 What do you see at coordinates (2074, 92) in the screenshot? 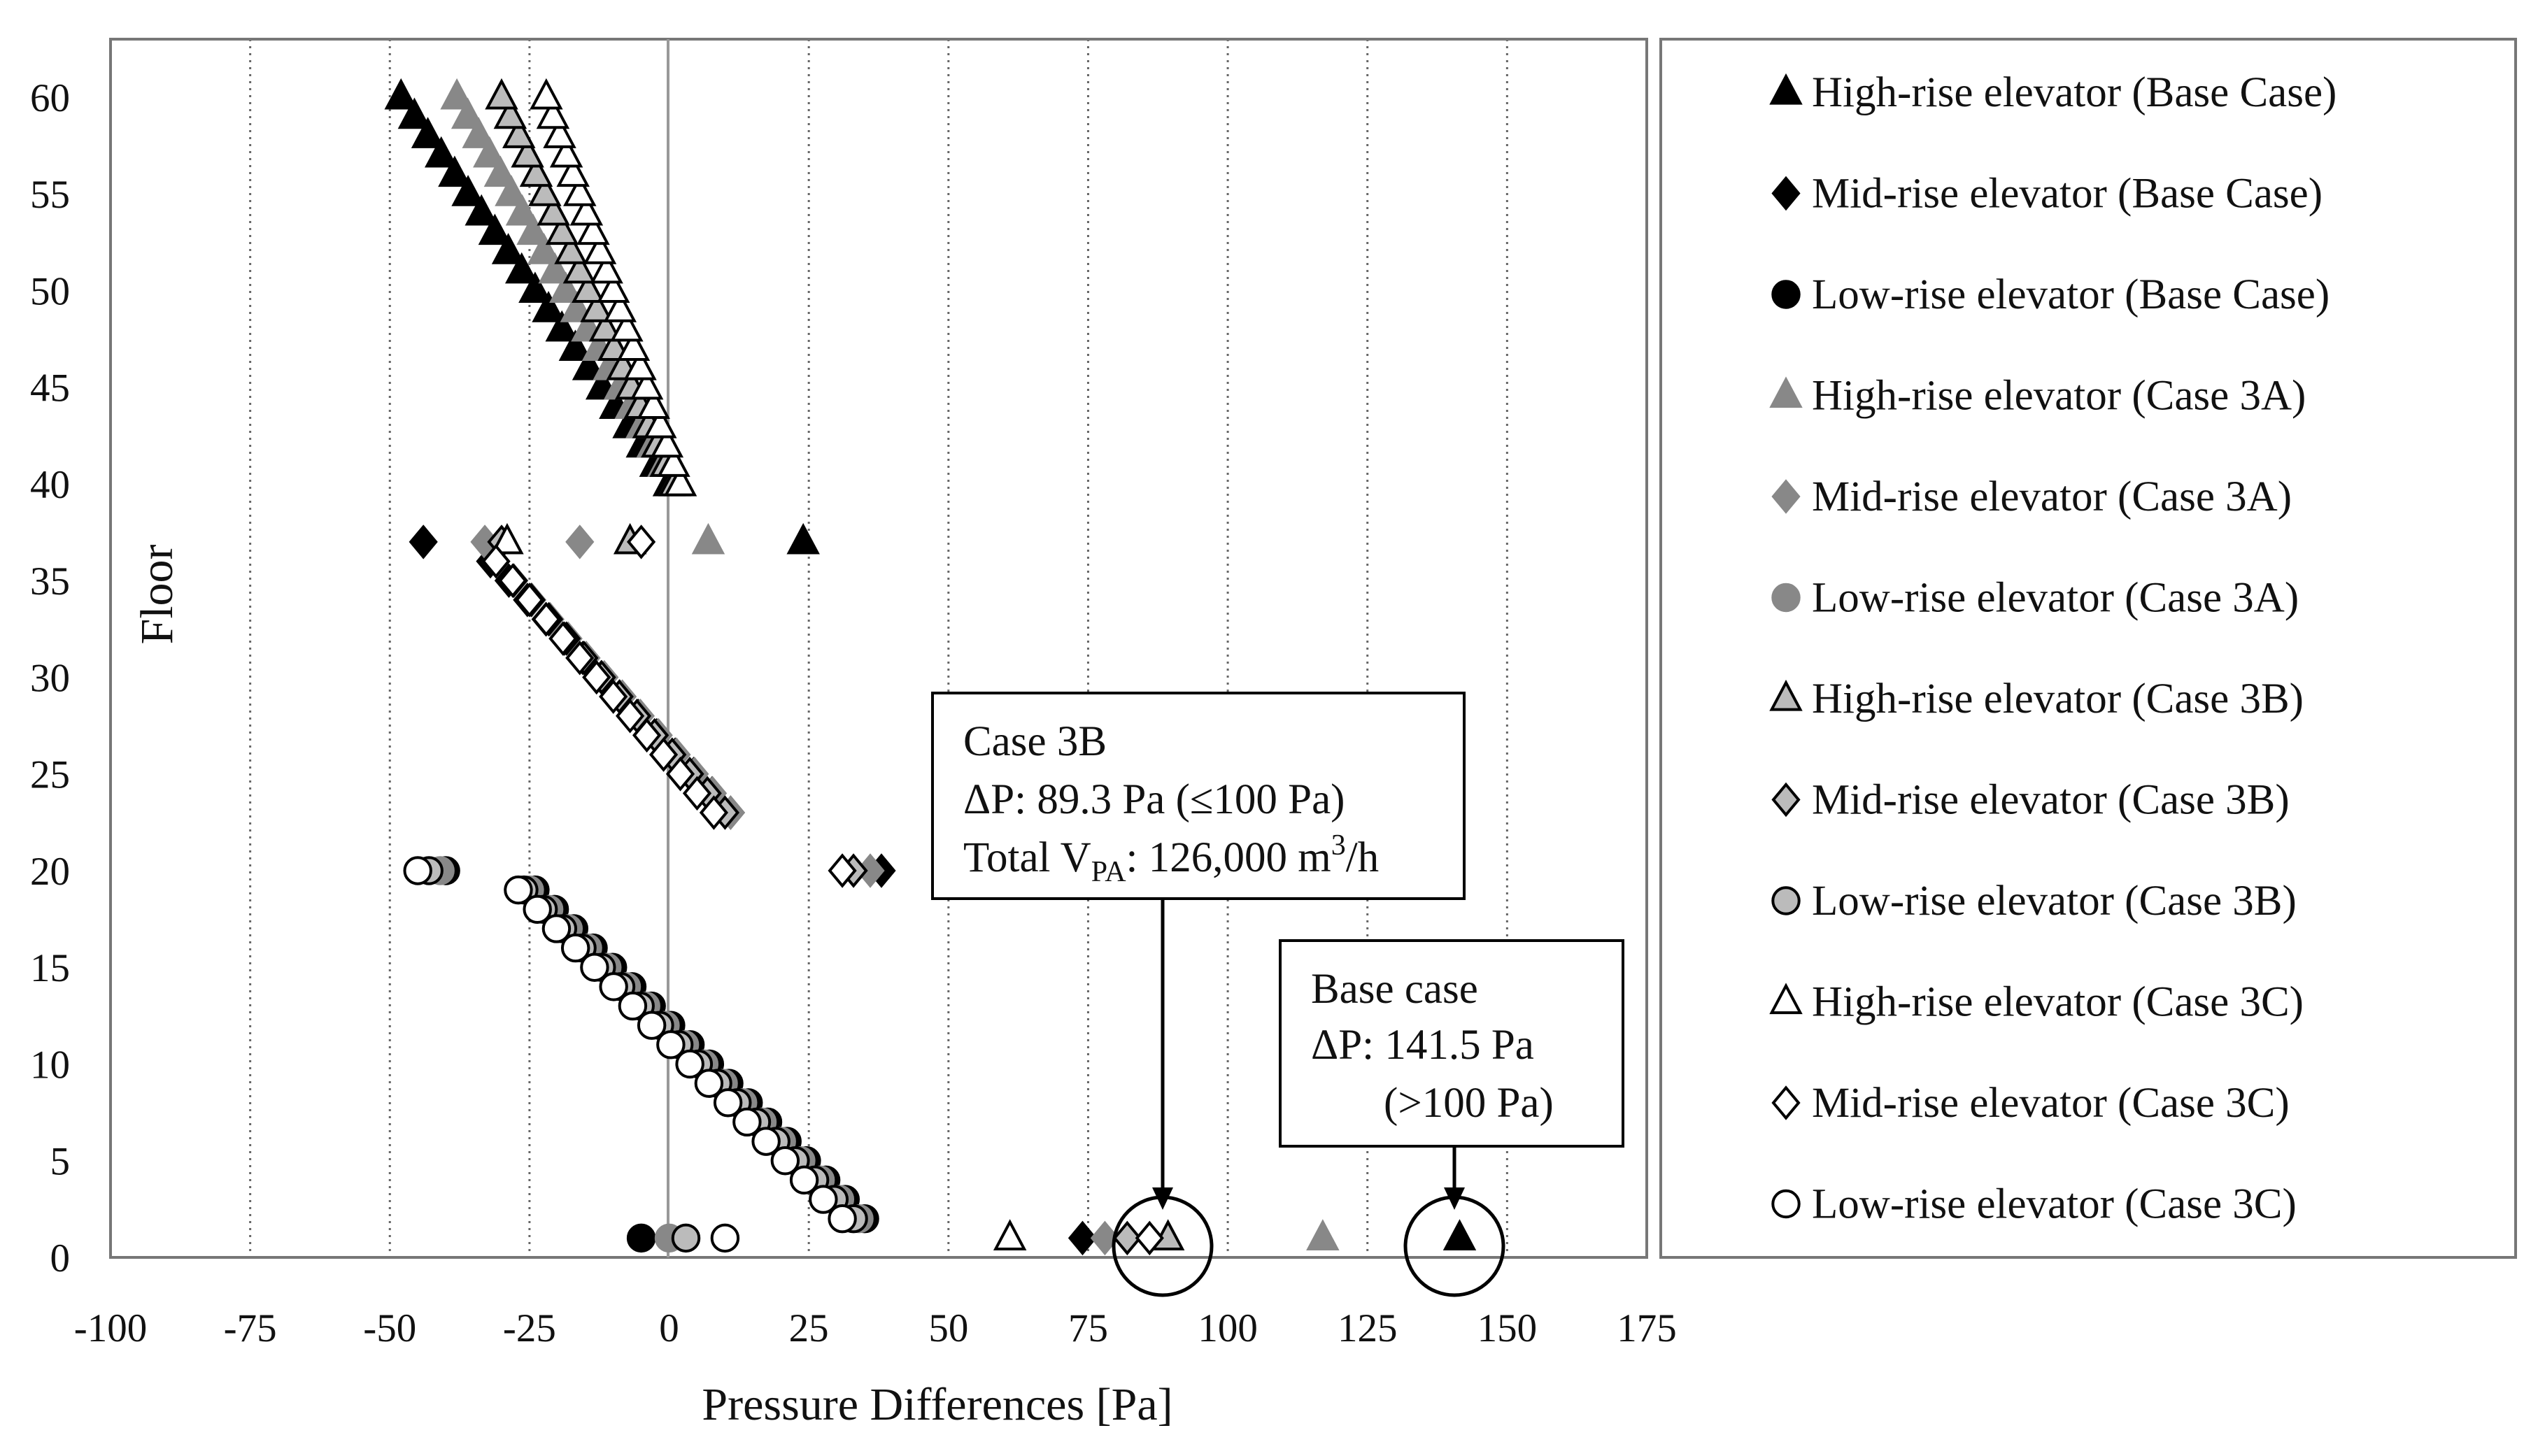
I see `legend-label: High-rise elevator (Base Case)` at bounding box center [2074, 92].